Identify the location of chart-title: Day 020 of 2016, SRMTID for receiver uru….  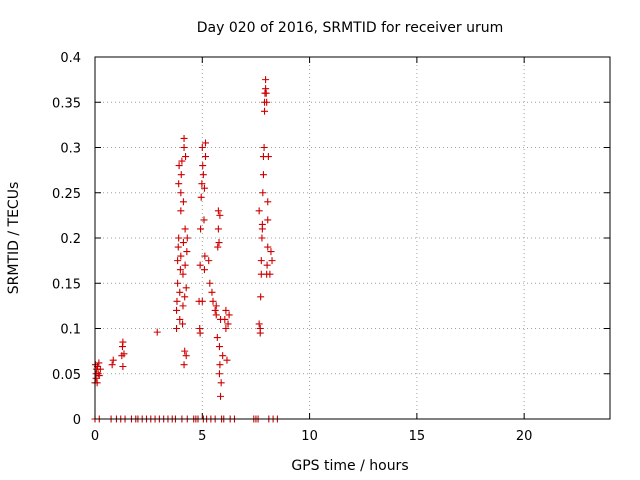
(350, 28).